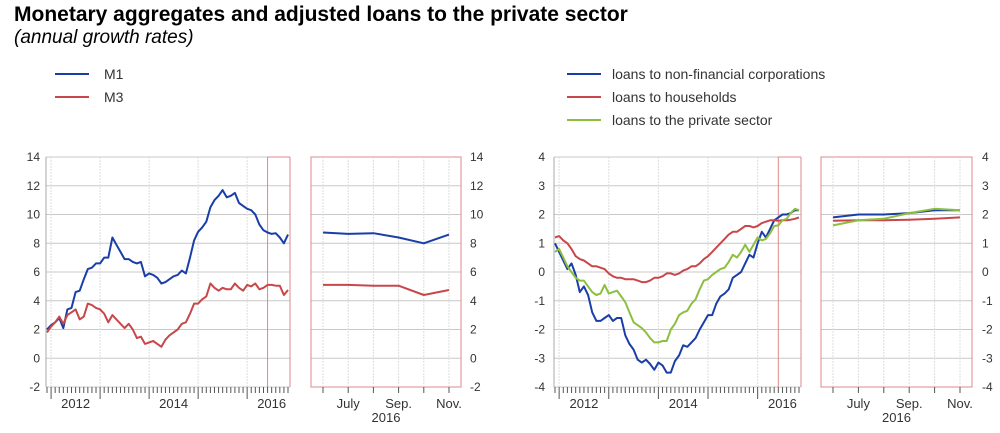 This screenshot has width=1000, height=433. Describe the element at coordinates (167, 315) in the screenshot. I see `series-line-m3` at that location.